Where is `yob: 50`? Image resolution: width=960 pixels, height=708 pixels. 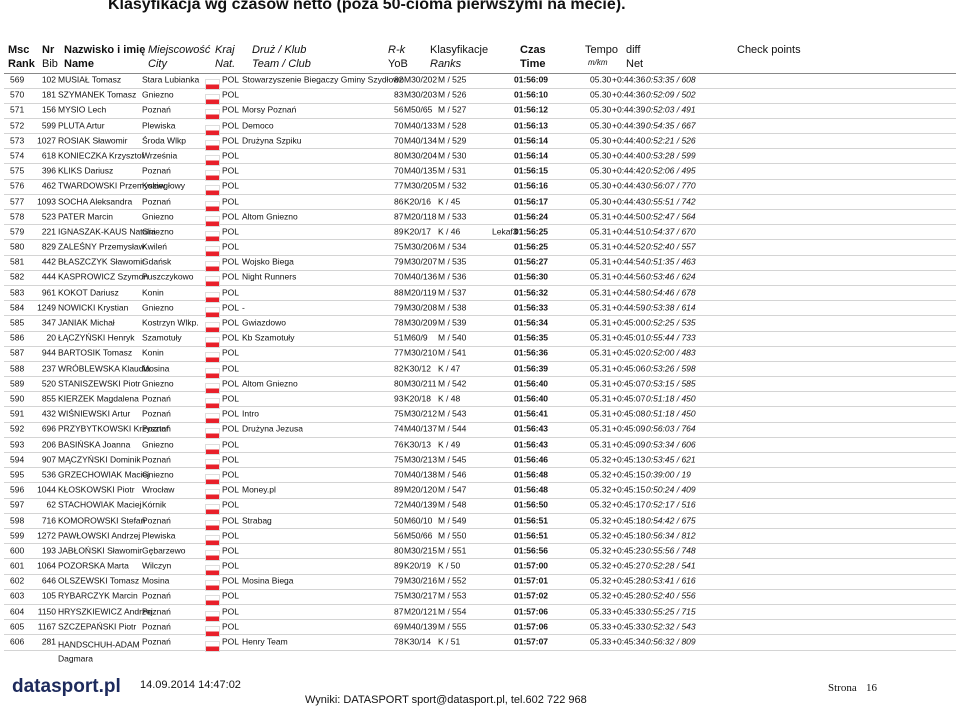
yob: 50 is located at coordinates (399, 520).